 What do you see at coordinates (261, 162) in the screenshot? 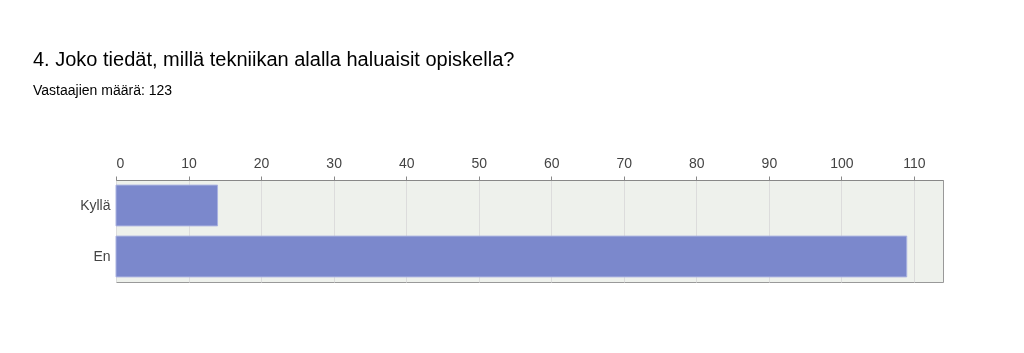
I see `x-tick-label: 20` at bounding box center [261, 162].